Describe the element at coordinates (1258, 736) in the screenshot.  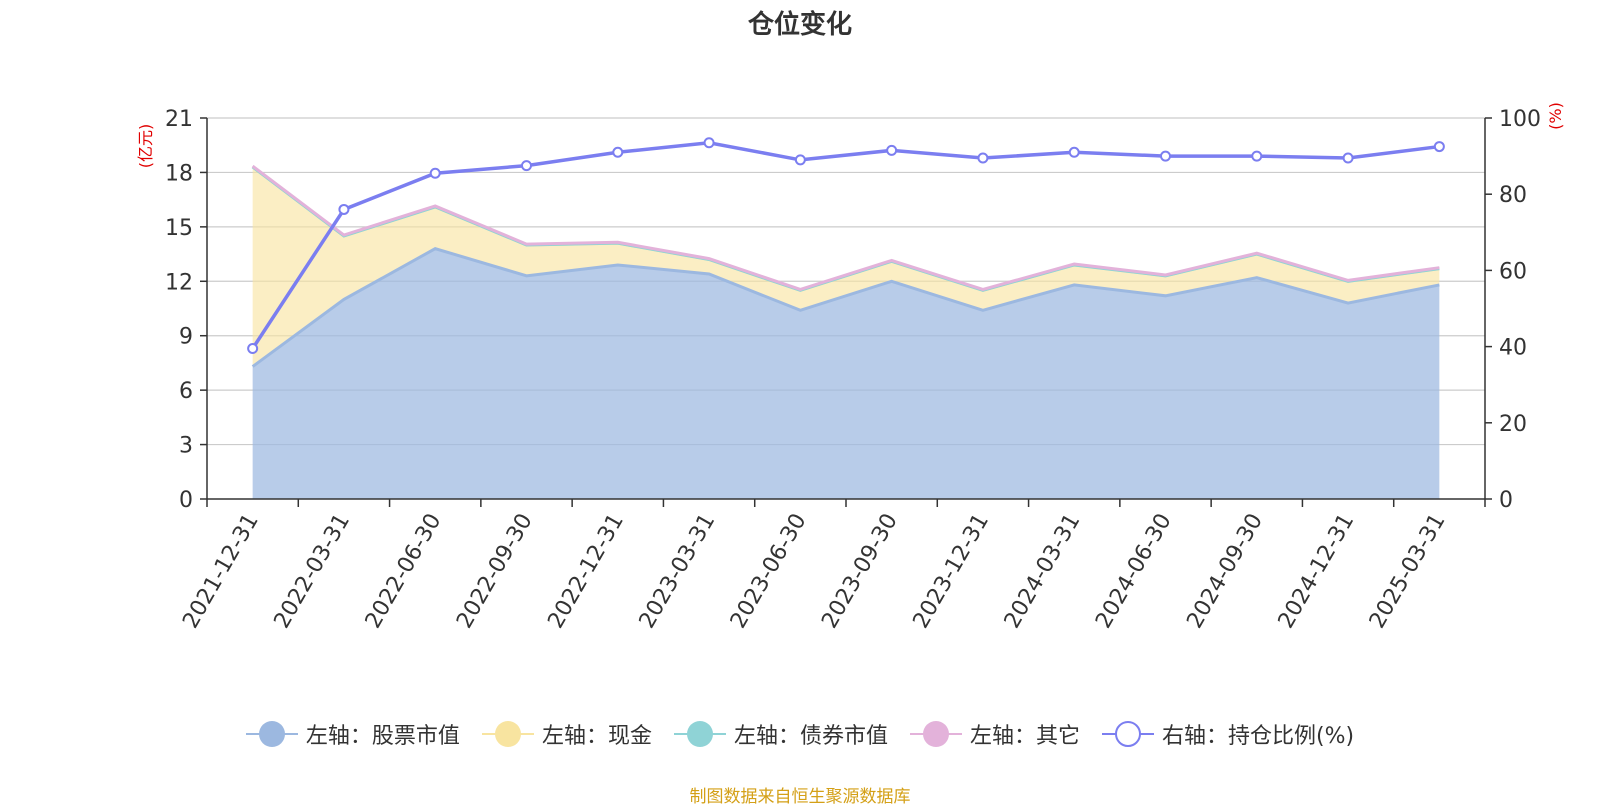
I see `legend-ratio-label: 右轴：持仓比例(%)` at that location.